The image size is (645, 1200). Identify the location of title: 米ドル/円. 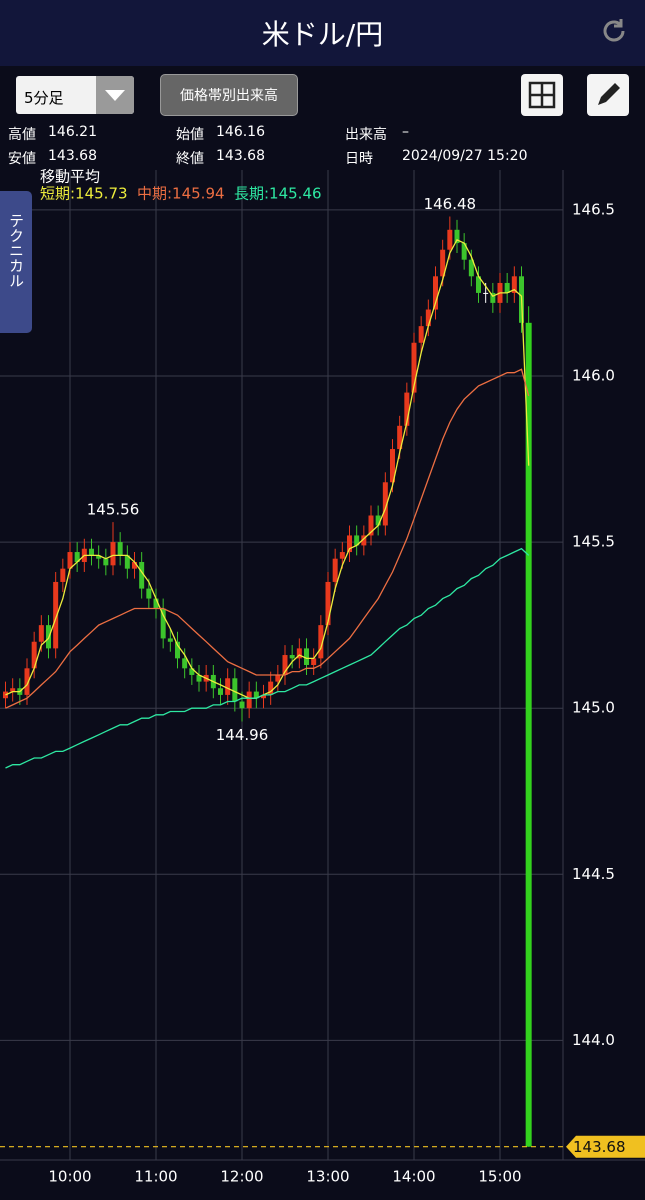
(322, 34).